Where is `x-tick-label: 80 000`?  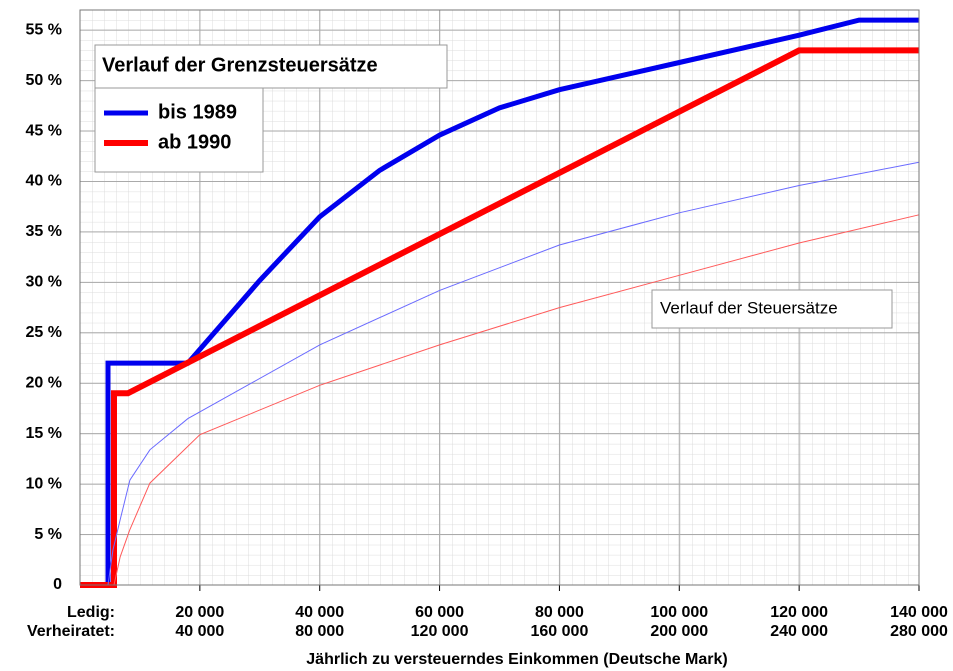
x-tick-label: 80 000 is located at coordinates (559, 612).